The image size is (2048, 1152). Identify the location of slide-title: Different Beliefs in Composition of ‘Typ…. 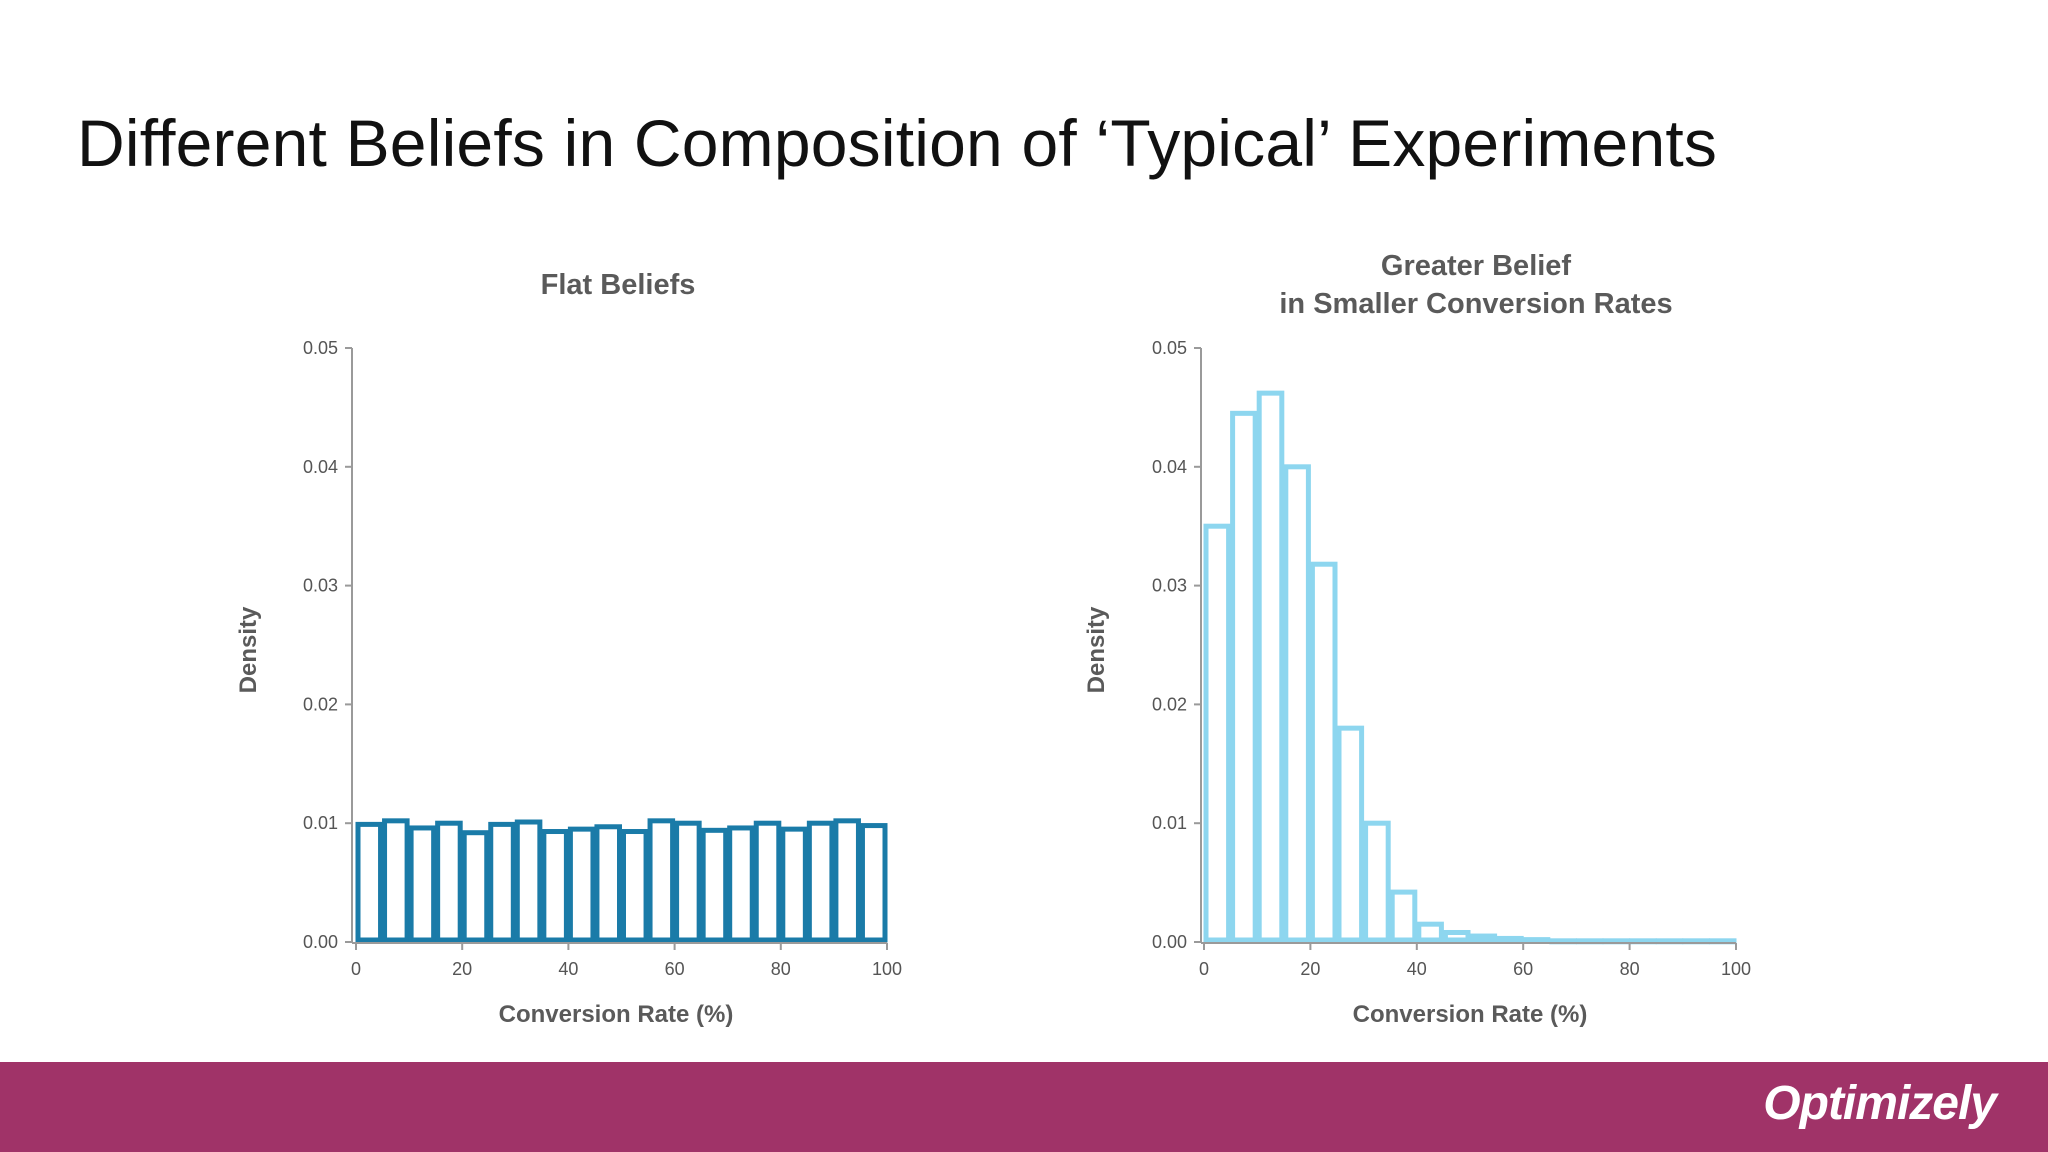
(897, 143).